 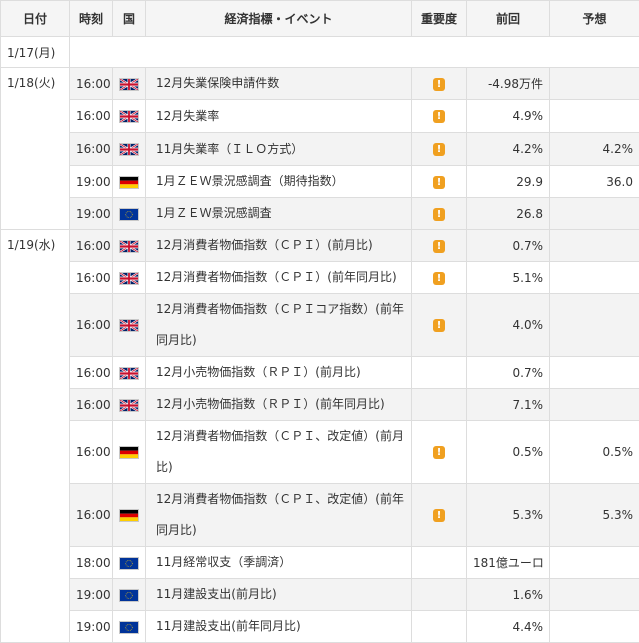 What do you see at coordinates (508, 84) in the screenshot?
I see `previous-value-cell: -4.98万件` at bounding box center [508, 84].